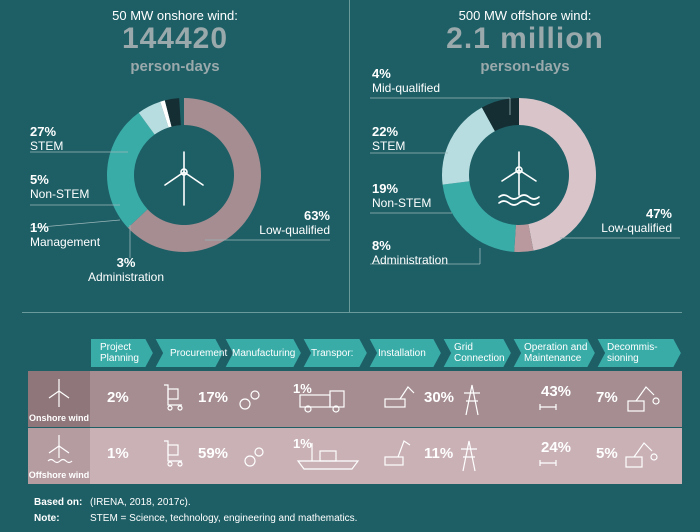 The height and width of the screenshot is (532, 700). Describe the element at coordinates (643, 399) in the screenshot. I see `demolition-icon` at that location.